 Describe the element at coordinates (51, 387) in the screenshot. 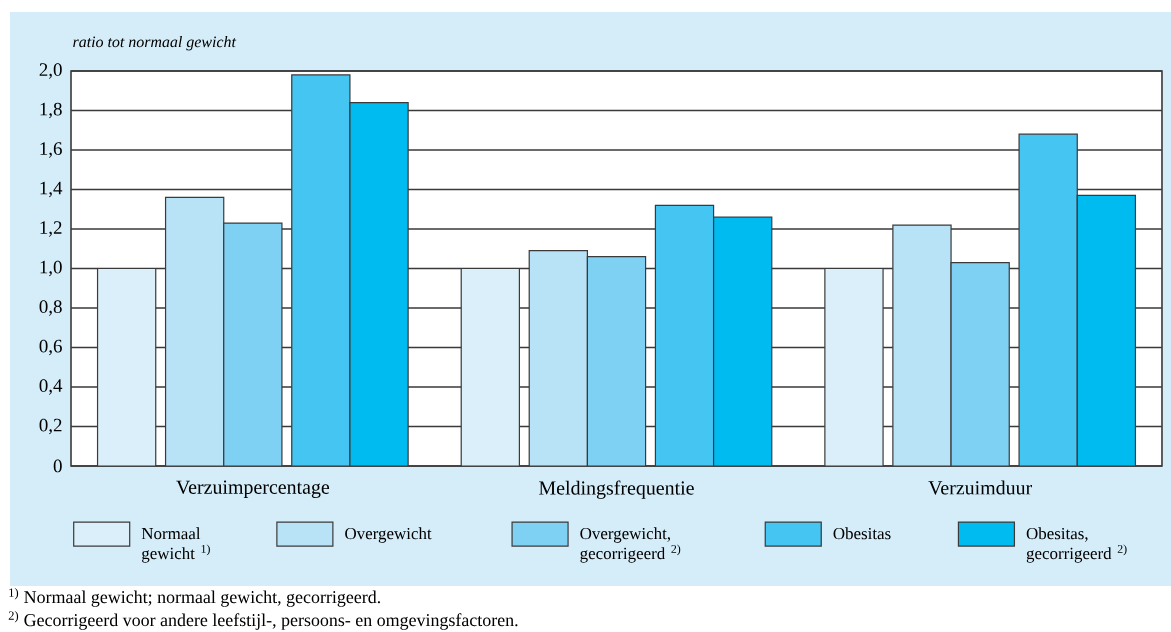

I see `y-tick-label: 0,4` at that location.